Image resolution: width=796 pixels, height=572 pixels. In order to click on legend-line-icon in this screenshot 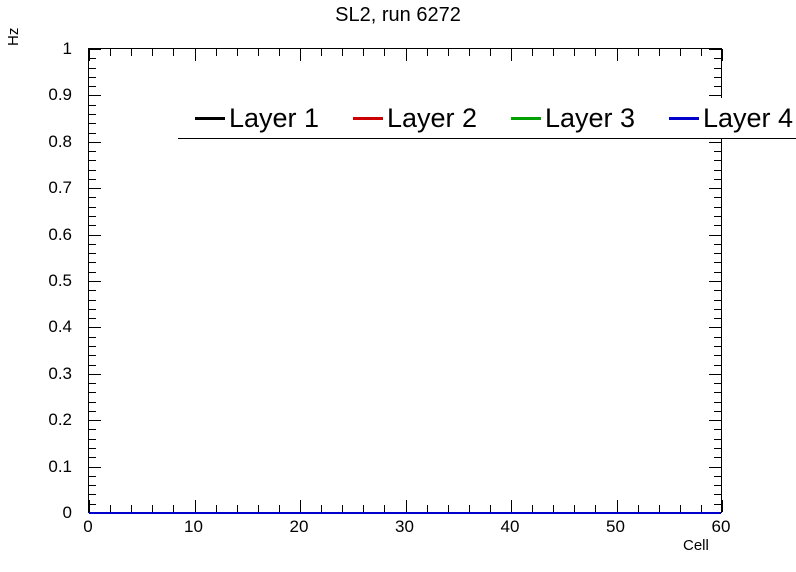, I will do `click(525, 118)`.